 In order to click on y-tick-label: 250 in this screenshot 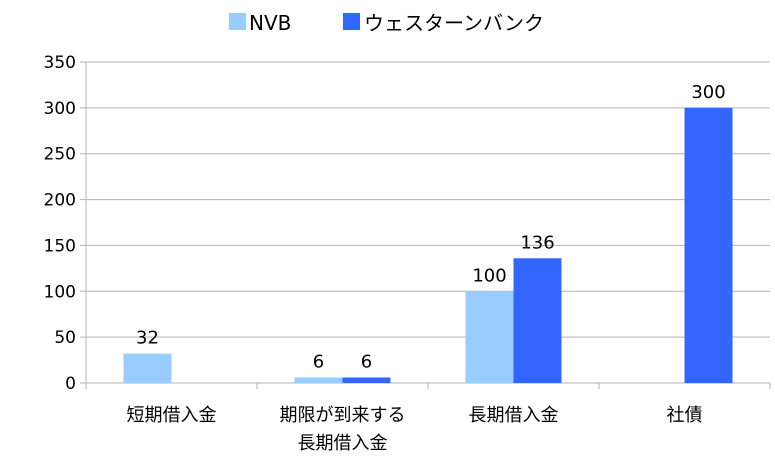, I will do `click(60, 155)`.